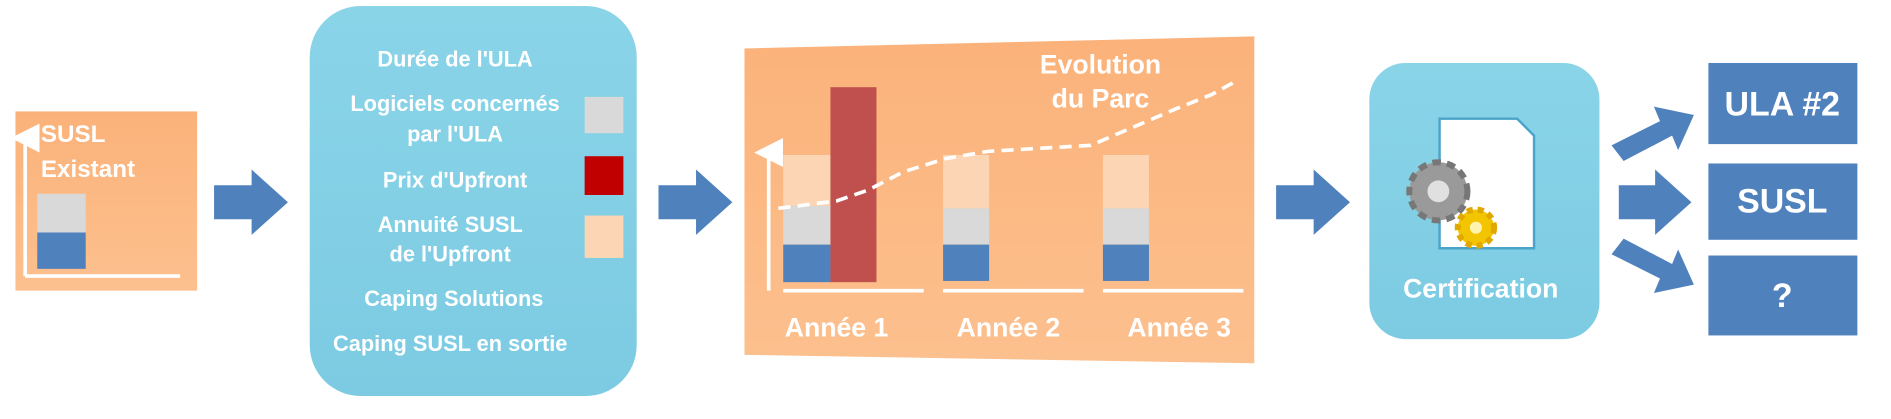  I want to click on item: par l'ULA, so click(455, 133).